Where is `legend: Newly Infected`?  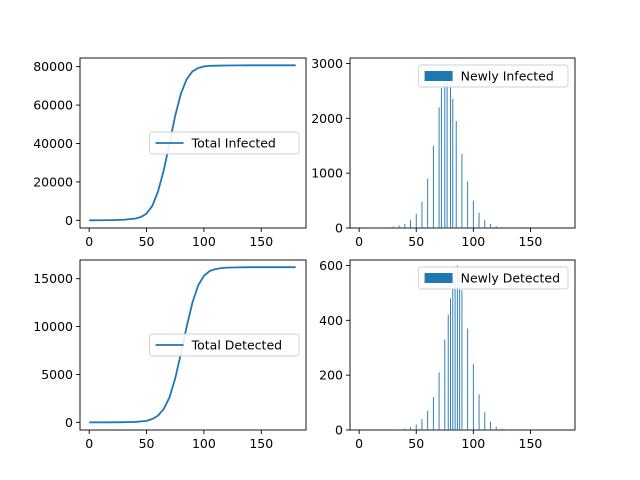
legend: Newly Infected is located at coordinates (493, 76).